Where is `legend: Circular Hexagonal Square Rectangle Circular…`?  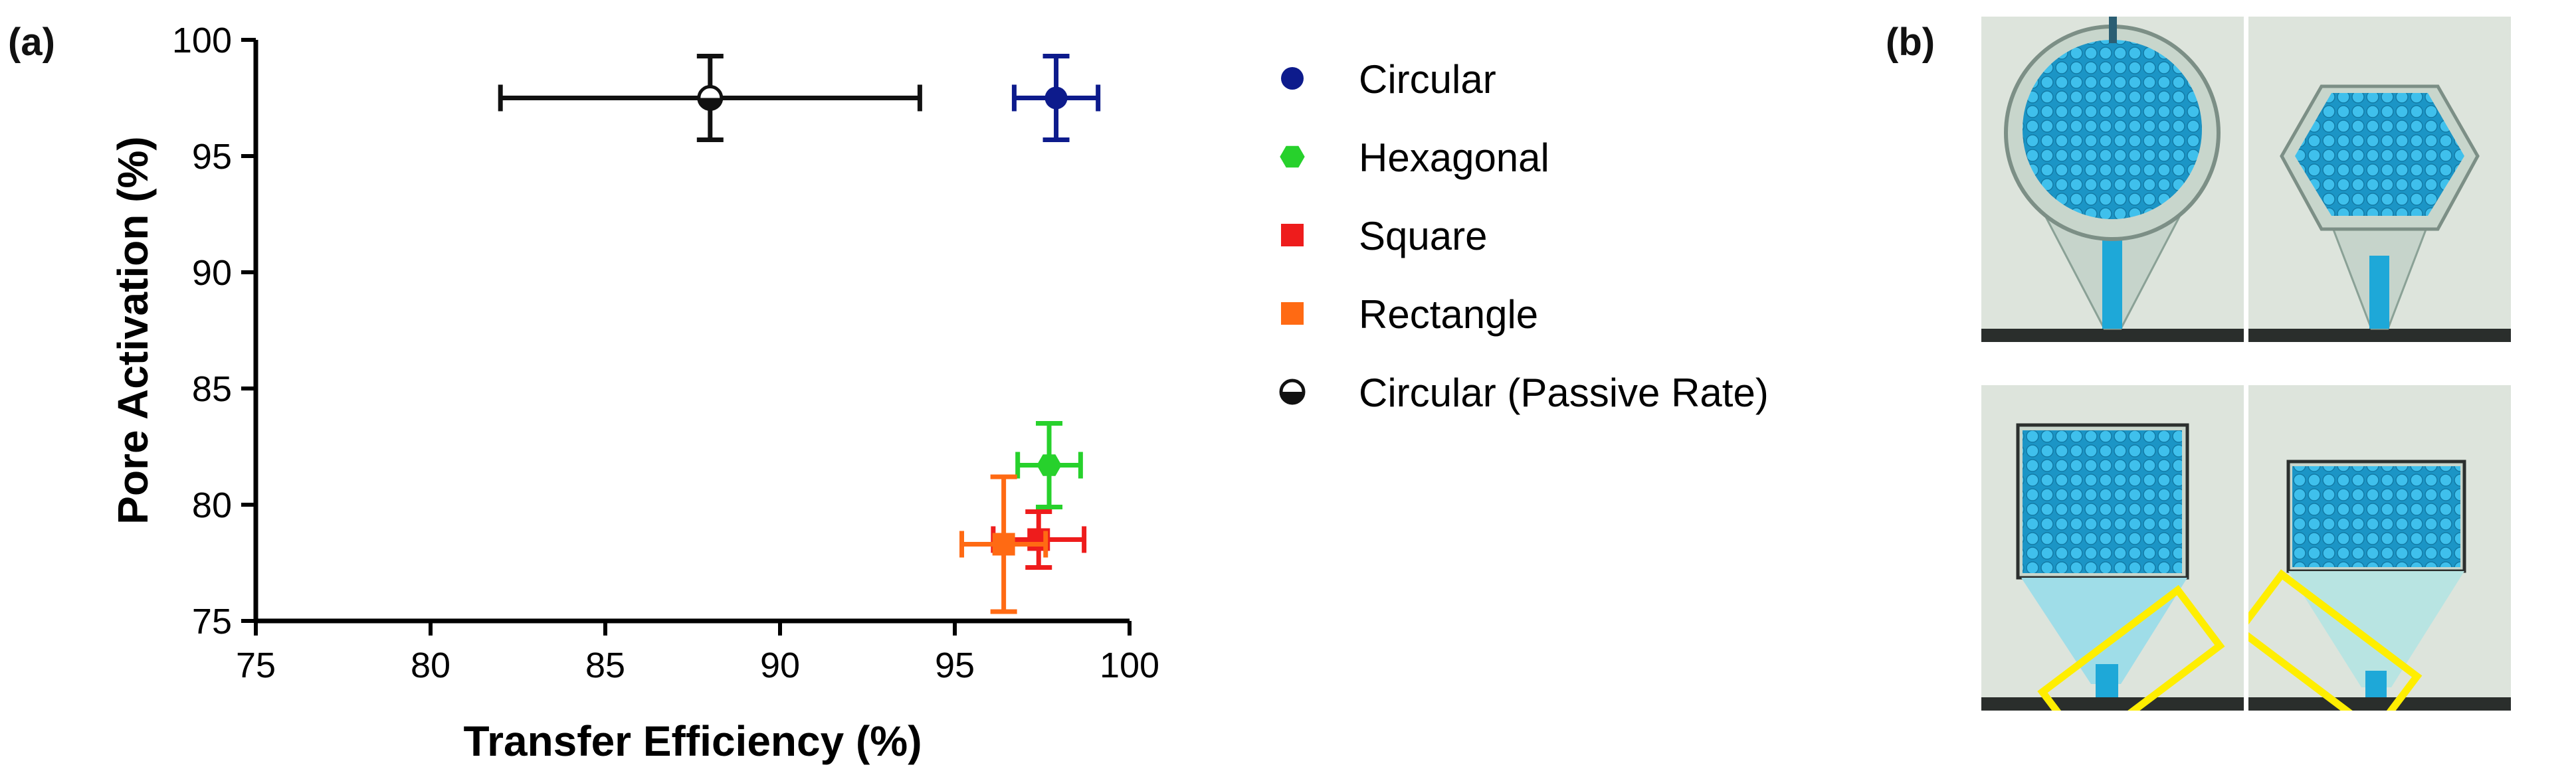 legend: Circular Hexagonal Square Rectangle Circular… is located at coordinates (1524, 236).